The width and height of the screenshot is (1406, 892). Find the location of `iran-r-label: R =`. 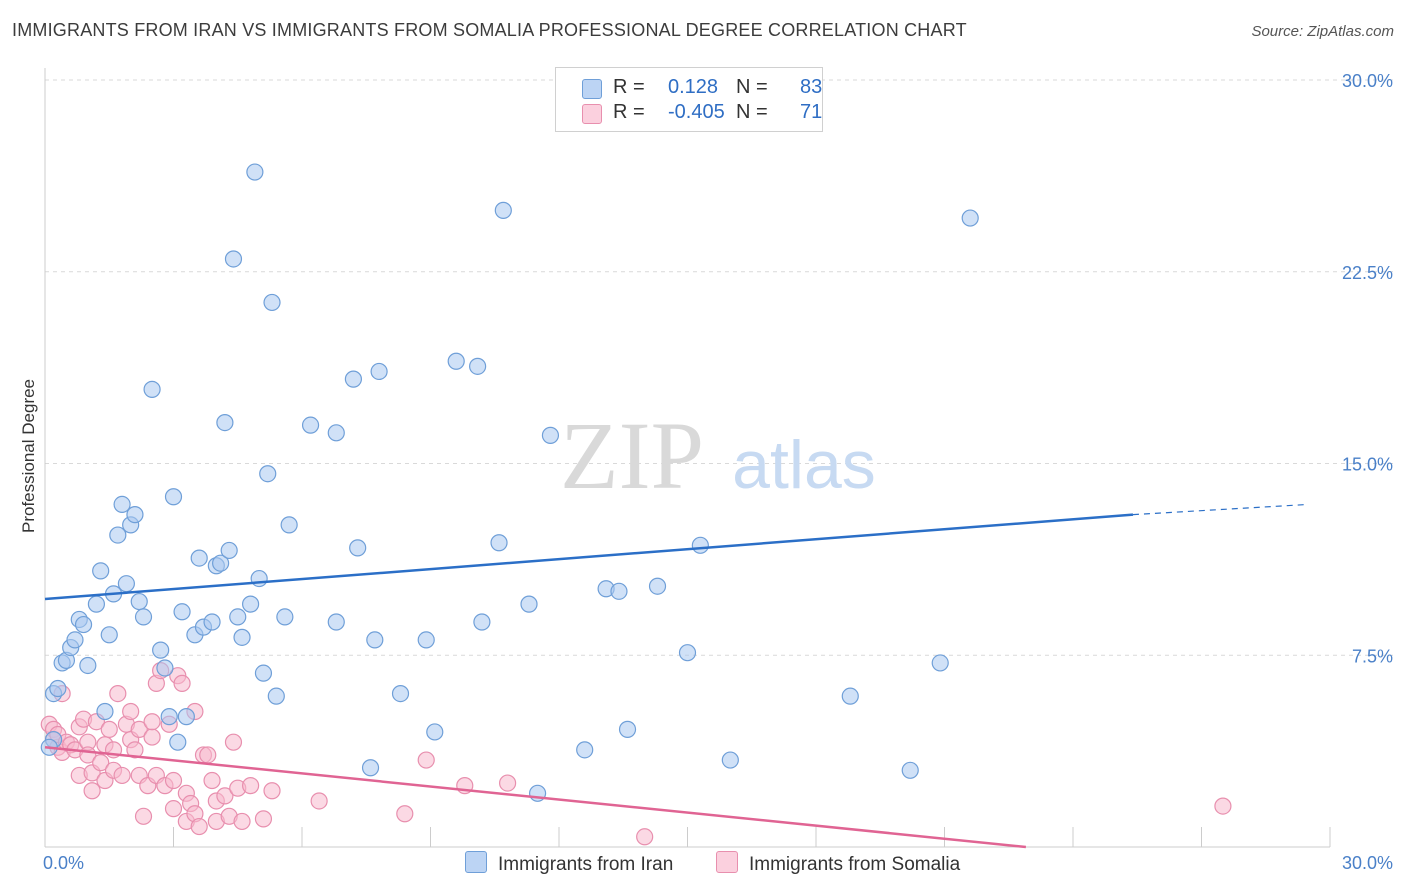

iran-r-label: R = is located at coordinates (629, 87).